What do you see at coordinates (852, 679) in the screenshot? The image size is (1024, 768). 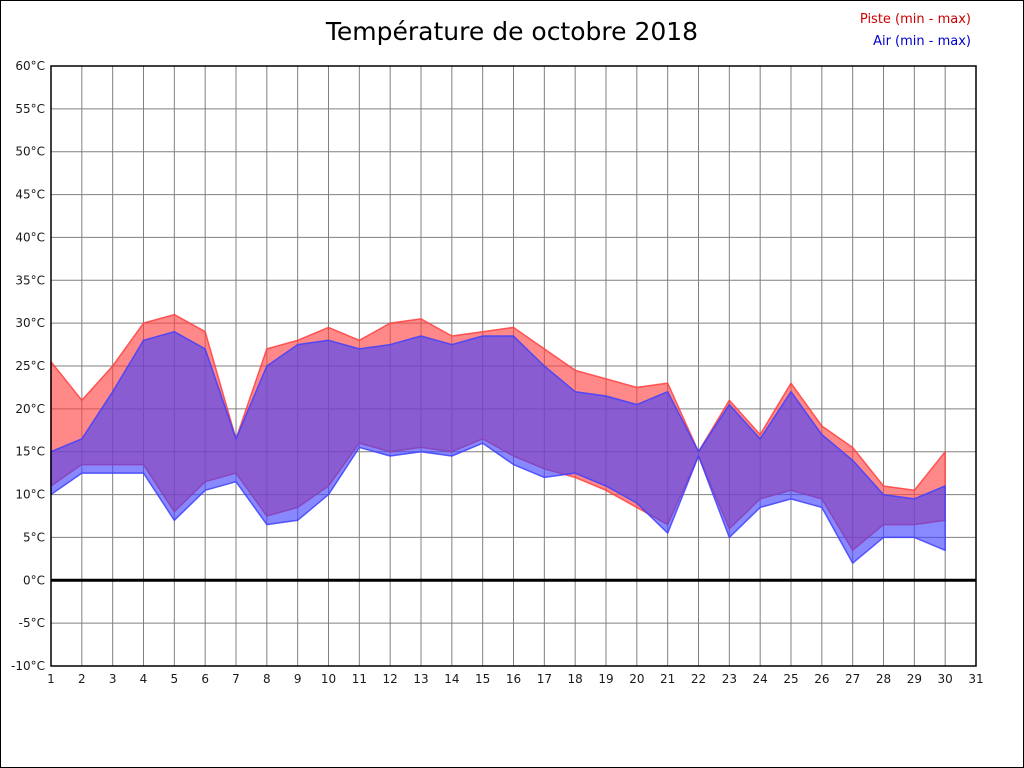 I see `svg-text: 27` at bounding box center [852, 679].